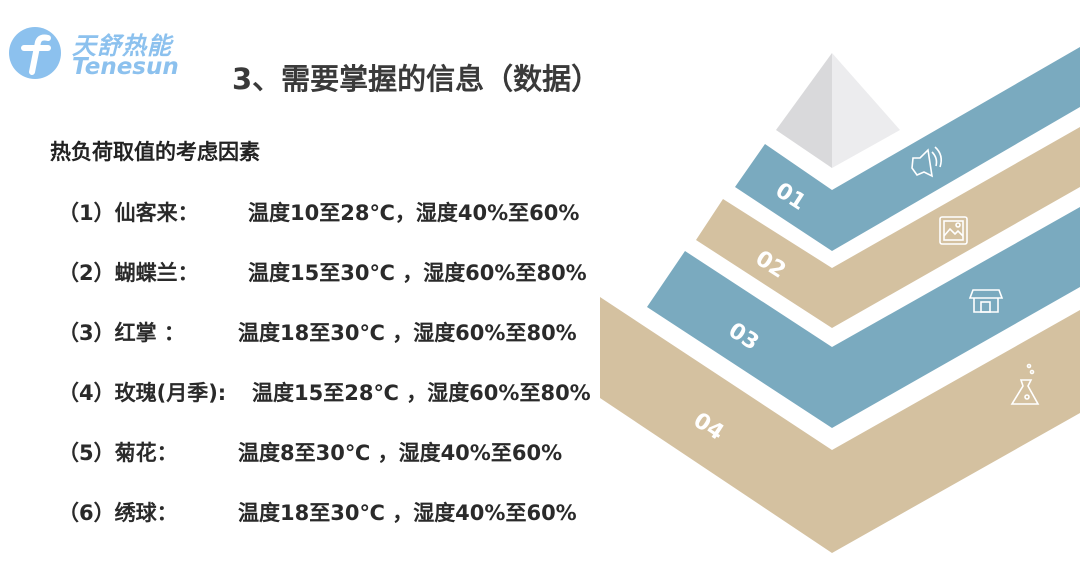 Image resolution: width=1080 pixels, height=572 pixels. I want to click on row-value: 温度15至30℃ ，湿度60%至80%, so click(417, 273).